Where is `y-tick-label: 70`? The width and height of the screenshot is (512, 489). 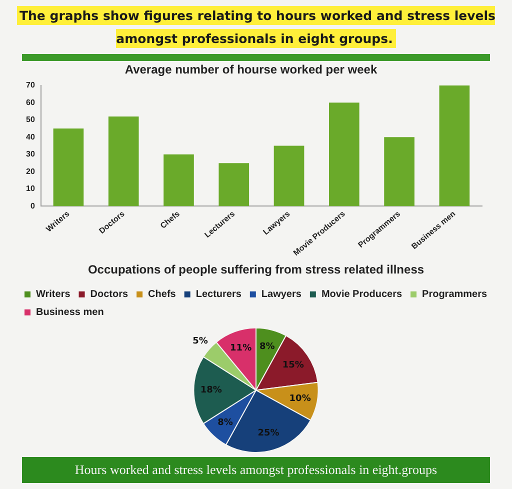 y-tick-label: 70 is located at coordinates (31, 85).